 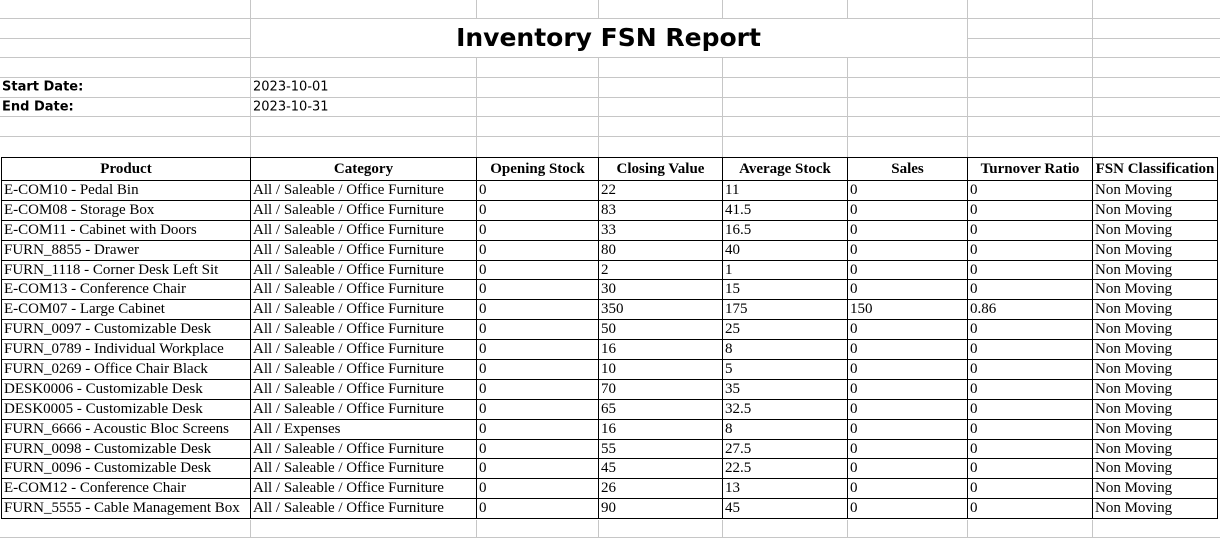 I want to click on column-header-7: FSN Classification, so click(x=1155, y=169).